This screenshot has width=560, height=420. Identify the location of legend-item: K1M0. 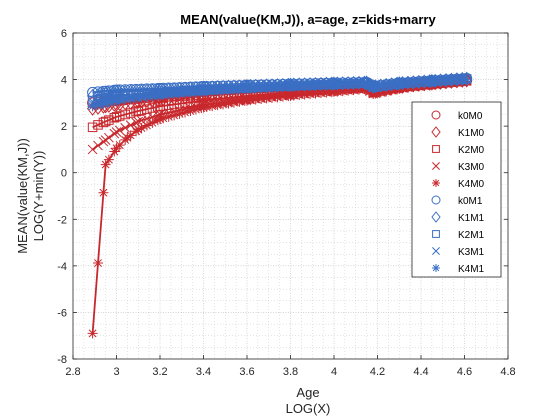
(458, 132).